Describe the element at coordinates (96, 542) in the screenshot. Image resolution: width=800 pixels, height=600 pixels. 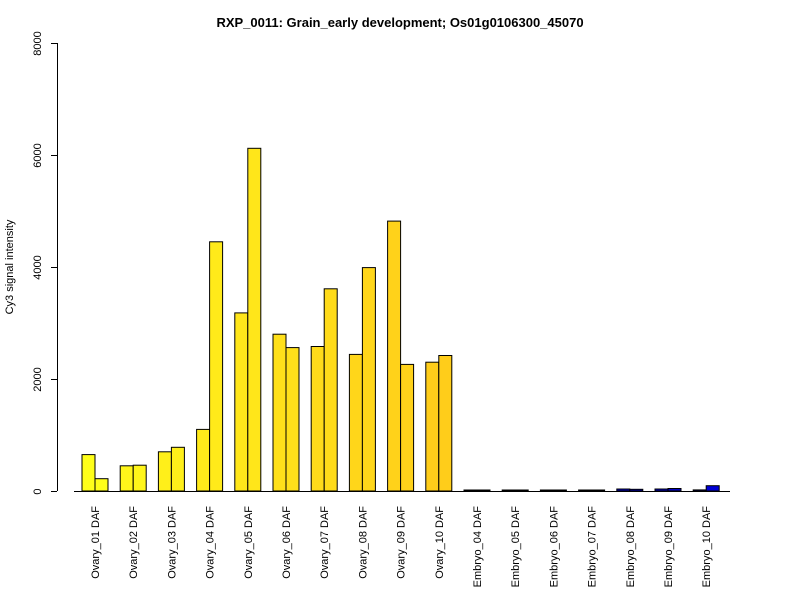
I see `x-tick-label: Ovary_01 DAF` at that location.